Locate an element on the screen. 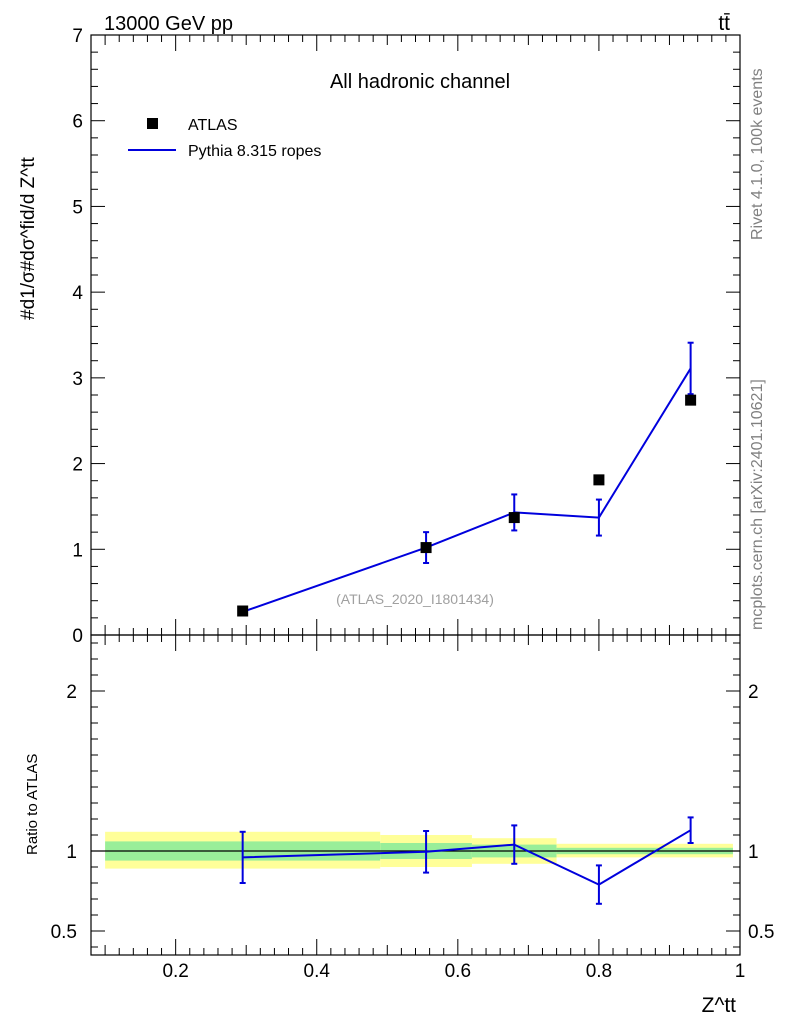 The height and width of the screenshot is (1024, 786). x-tick-label: 0.8 is located at coordinates (599, 971).